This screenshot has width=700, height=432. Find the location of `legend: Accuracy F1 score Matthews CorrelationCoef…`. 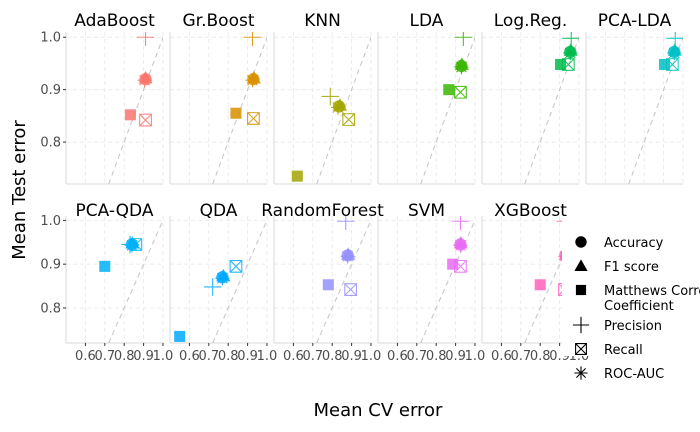

legend: Accuracy F1 score Matthews CorrelationCoef… is located at coordinates (631, 299).